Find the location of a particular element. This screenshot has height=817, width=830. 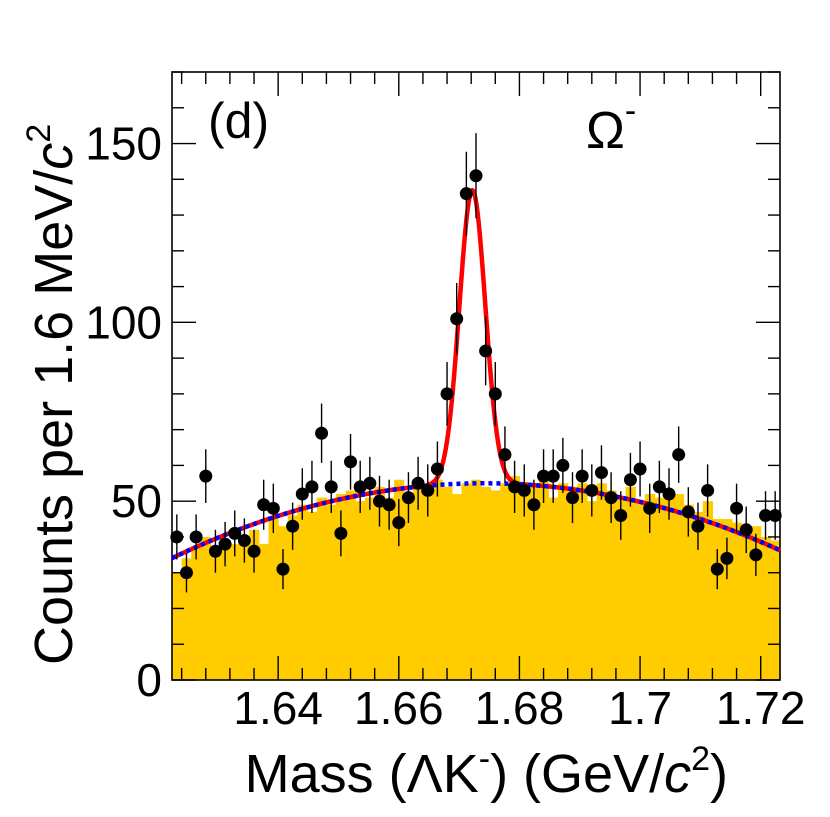

x-tick-label: 1.64 is located at coordinates (278, 708).